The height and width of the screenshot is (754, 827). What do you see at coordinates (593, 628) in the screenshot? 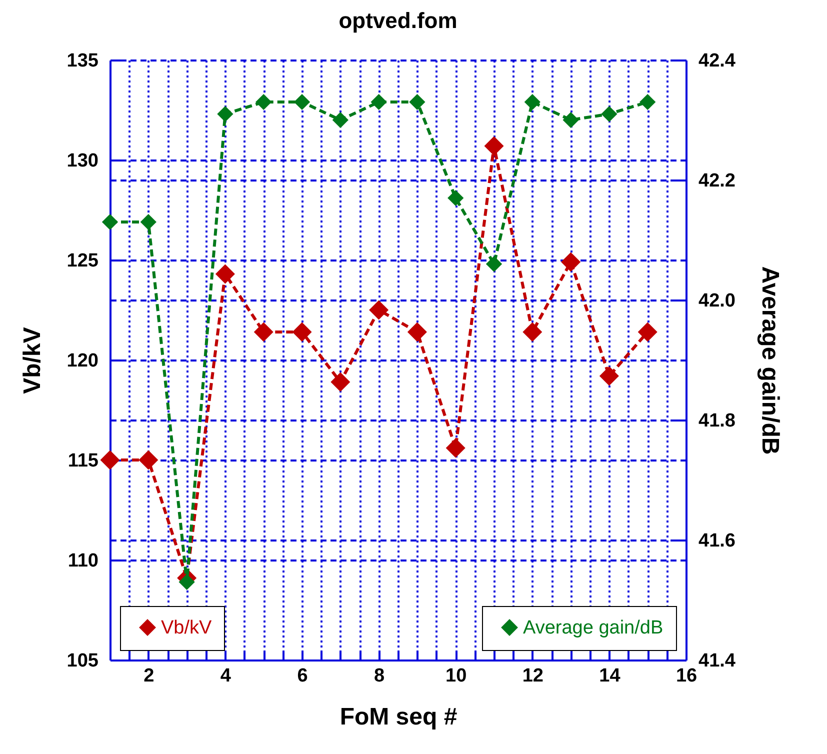
I see `legend-label: Average gain/dB` at bounding box center [593, 628].